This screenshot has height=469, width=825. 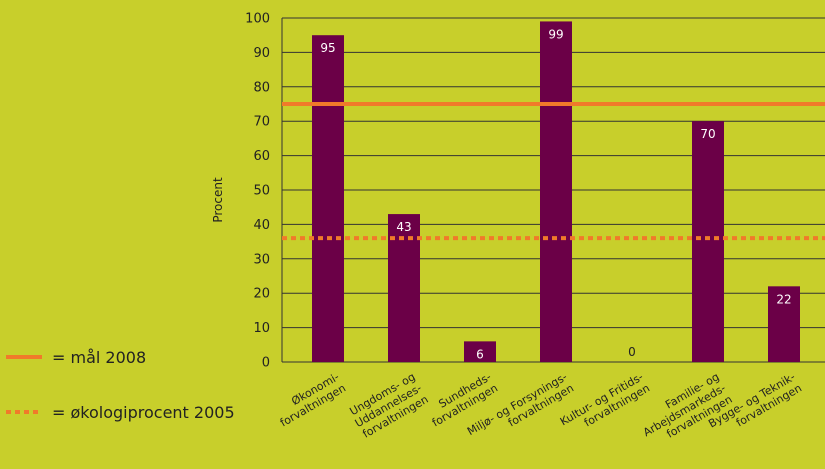 I want to click on legend-entry: = mål 2008, so click(x=99, y=357).